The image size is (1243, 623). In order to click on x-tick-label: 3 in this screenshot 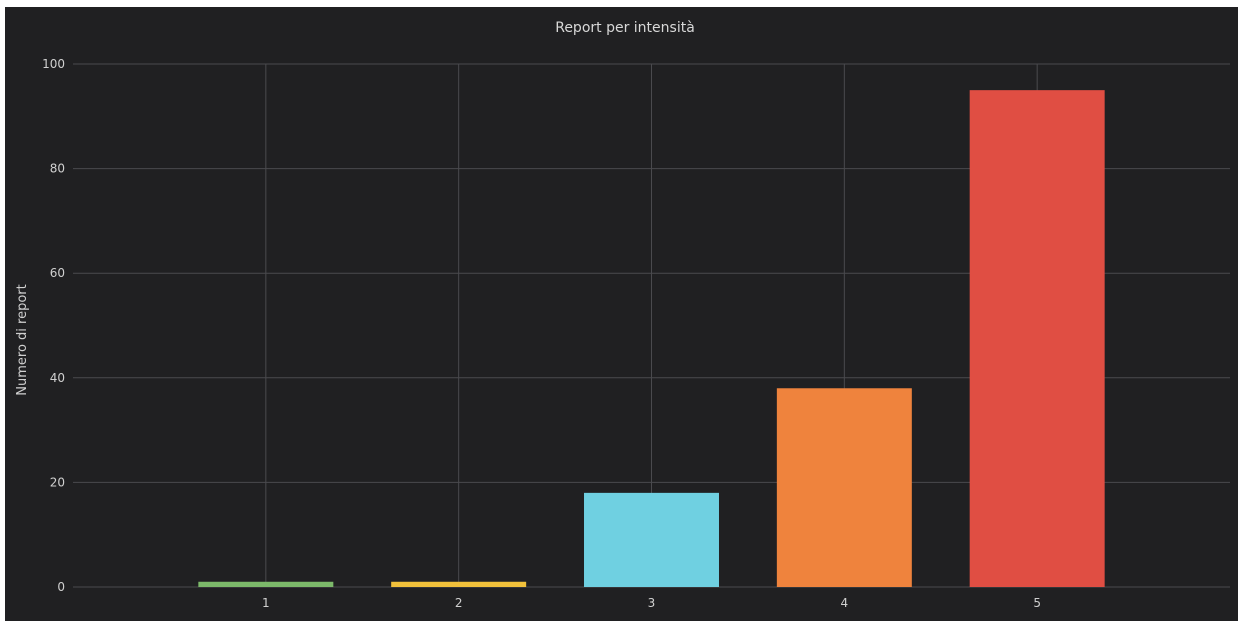, I will do `click(652, 603)`.